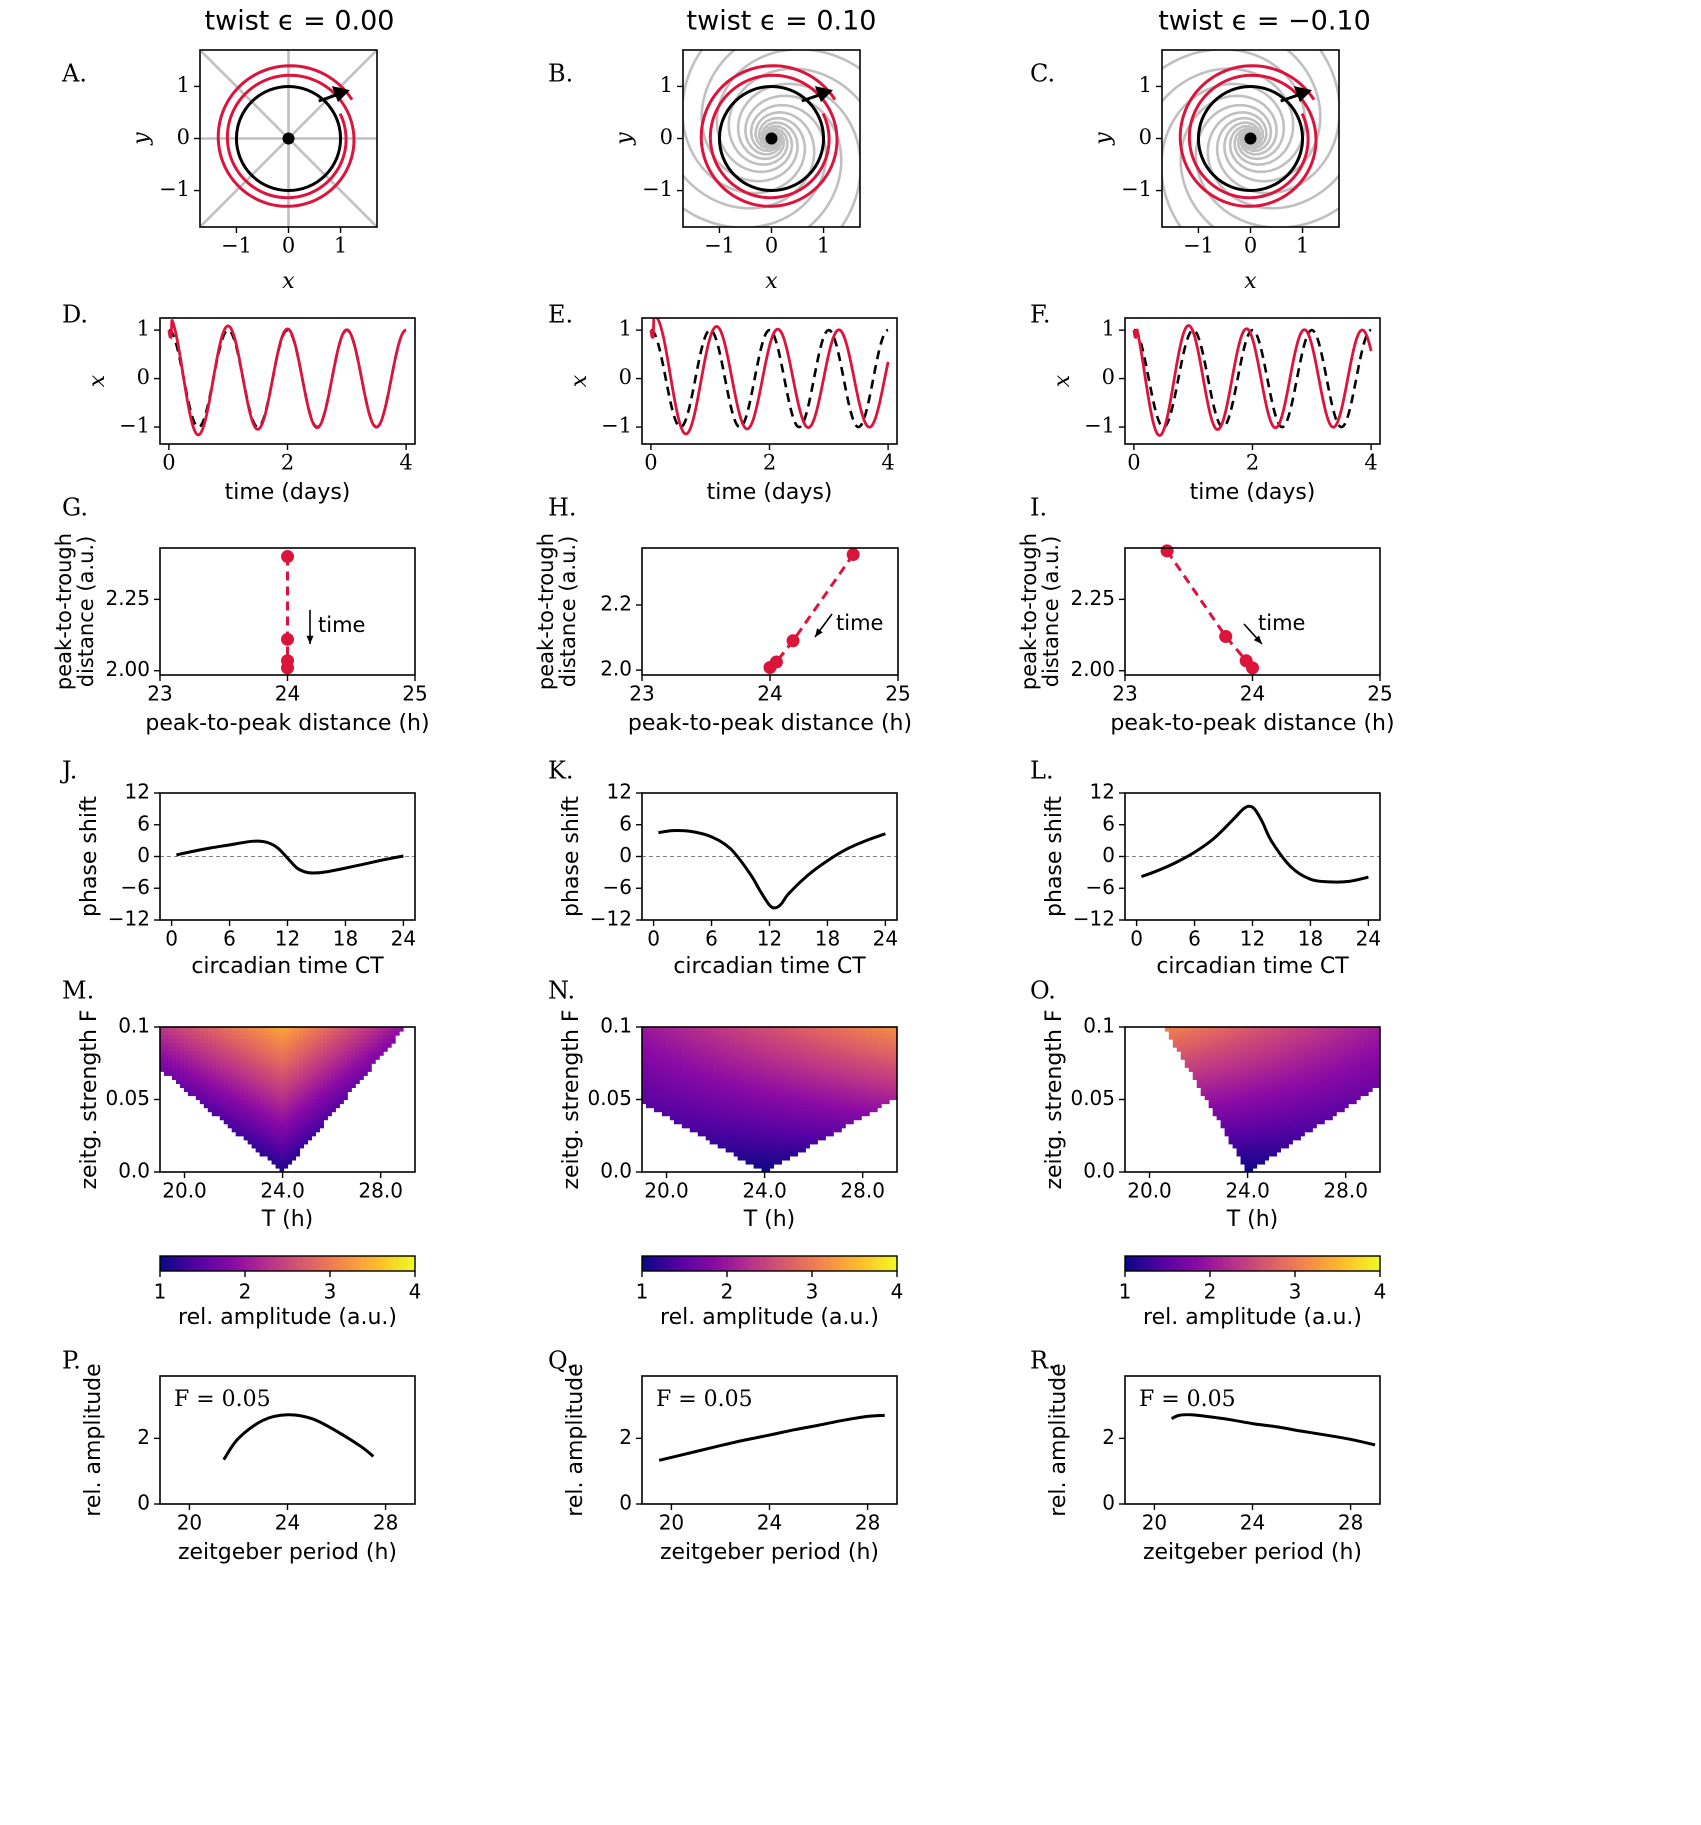 The image size is (1701, 1825). What do you see at coordinates (561, 991) in the screenshot?
I see `panel-letter: N.` at bounding box center [561, 991].